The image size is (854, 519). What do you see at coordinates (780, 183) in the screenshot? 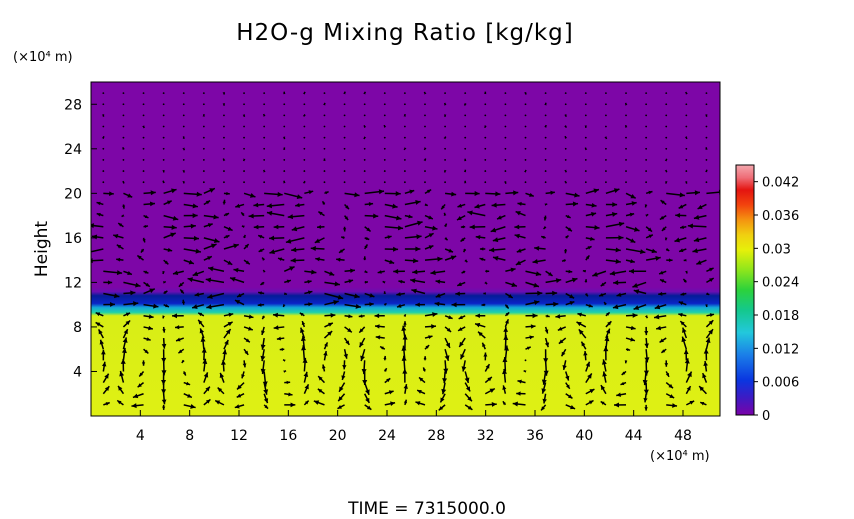
I see `colorbar-tick-label: 0.042` at bounding box center [780, 183].